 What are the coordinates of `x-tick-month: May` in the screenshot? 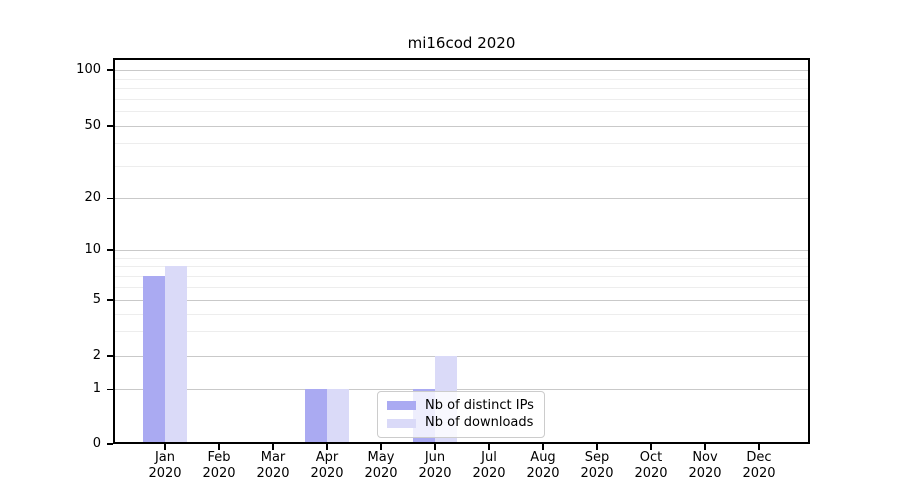 It's located at (381, 457).